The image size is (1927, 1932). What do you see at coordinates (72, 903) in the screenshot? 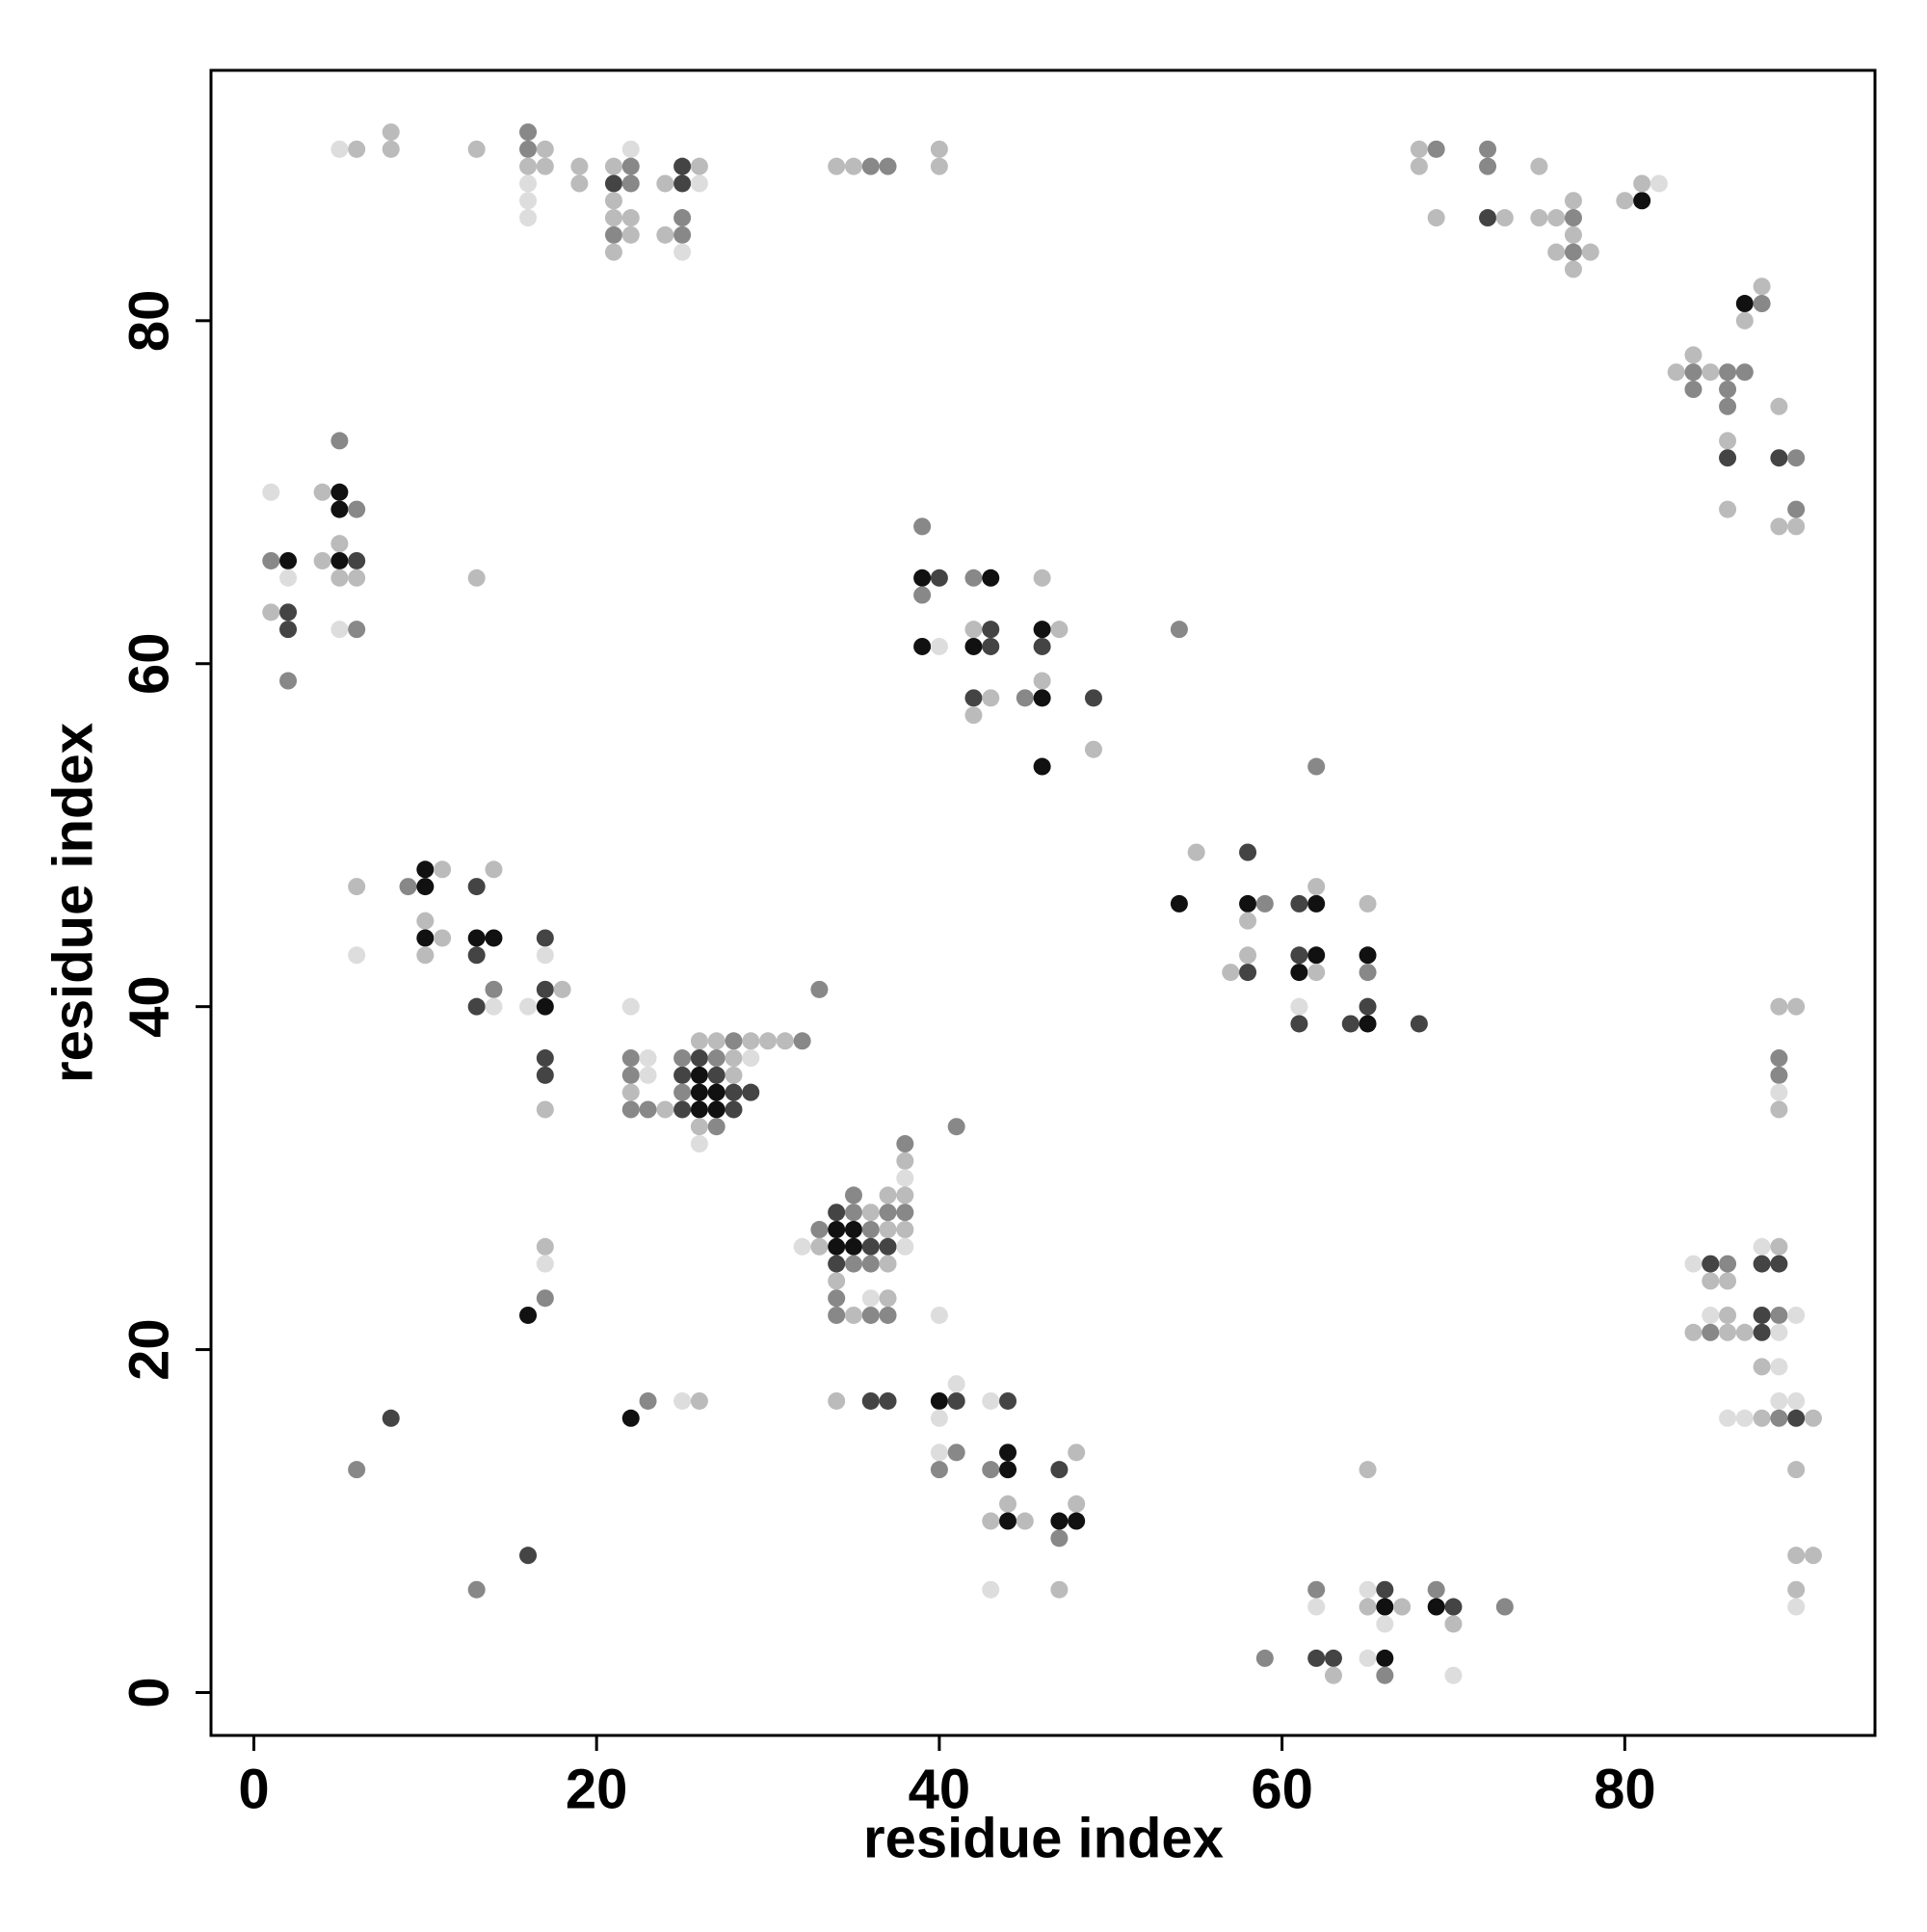
I see `y-axis-title: residue index` at bounding box center [72, 903].